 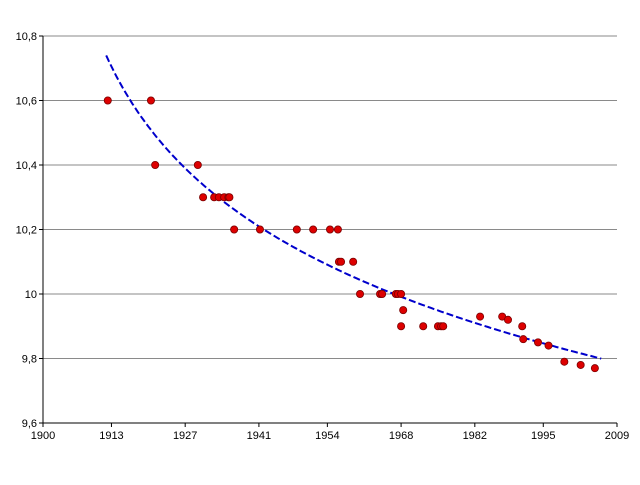 I want to click on x-tick-labels: 1900 1913 1927 1941 1954 1968 1982 1995 2009, so click(x=330, y=436).